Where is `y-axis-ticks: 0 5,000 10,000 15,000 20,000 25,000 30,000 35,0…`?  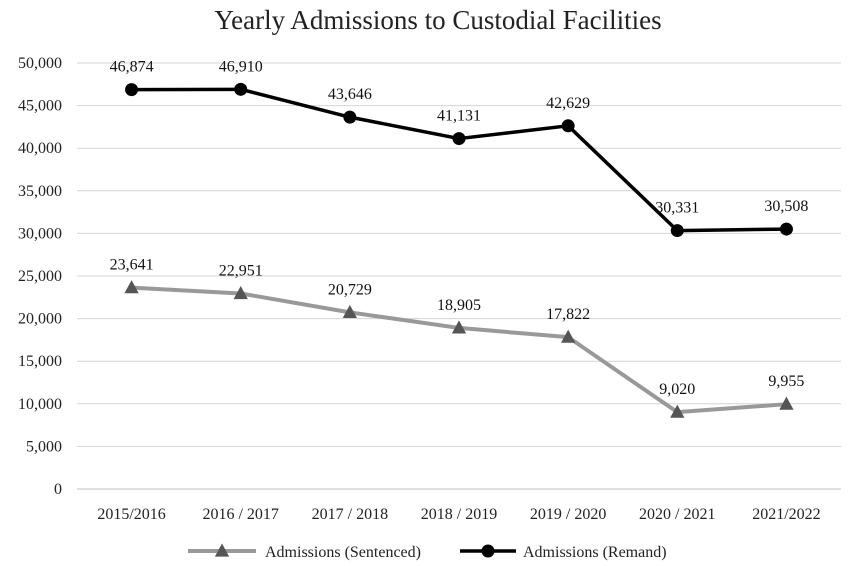
y-axis-ticks: 0 5,000 10,000 15,000 20,000 25,000 30,000 35,0… is located at coordinates (40, 276).